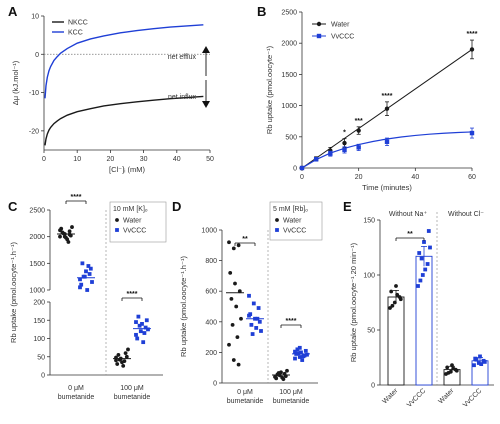  Describe the element at coordinates (290, 209) in the screenshot. I see `legend-title-d: 5 mM [Rb]ₒ` at that location.